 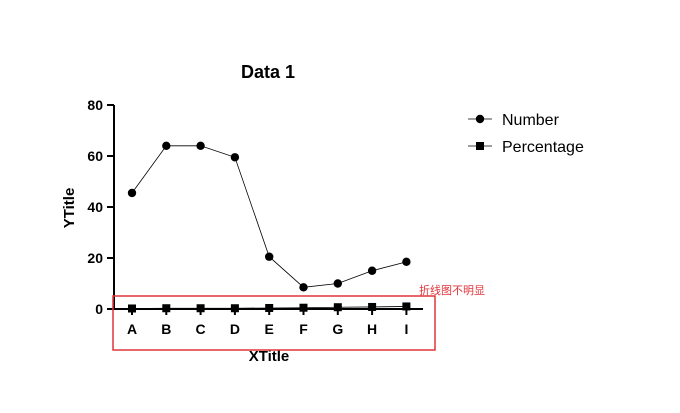 What do you see at coordinates (235, 329) in the screenshot?
I see `x-tick-label: D` at bounding box center [235, 329].